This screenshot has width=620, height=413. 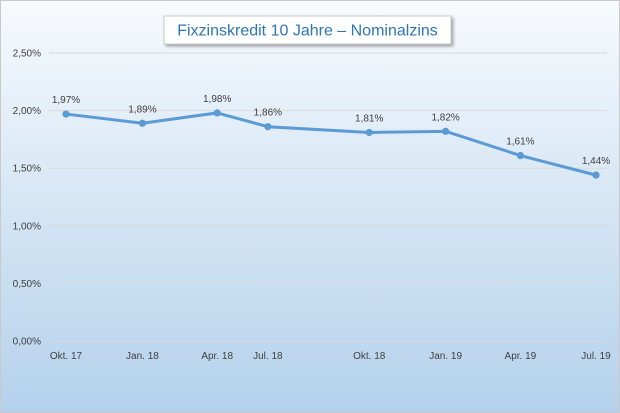 I want to click on x-tick-label: Jan. 18, so click(x=142, y=356).